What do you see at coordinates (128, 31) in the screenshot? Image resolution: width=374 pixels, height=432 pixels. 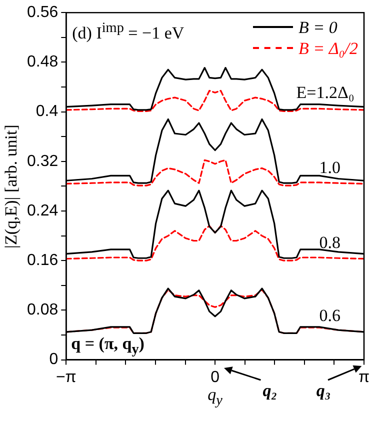 I see `annotation: (d) I$^{imp}$ = −1 eV` at bounding box center [128, 31].